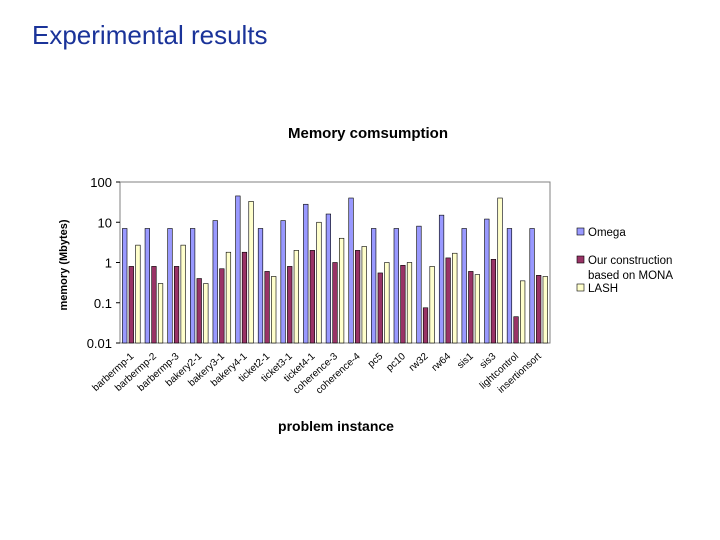 The image size is (720, 540). Describe the element at coordinates (603, 289) in the screenshot. I see `legend-label: LASH` at that location.